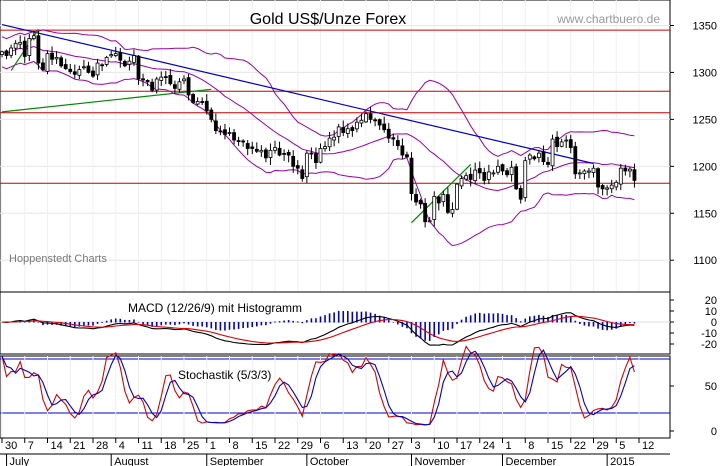  I want to click on date-tick-label: 25, so click(193, 446).